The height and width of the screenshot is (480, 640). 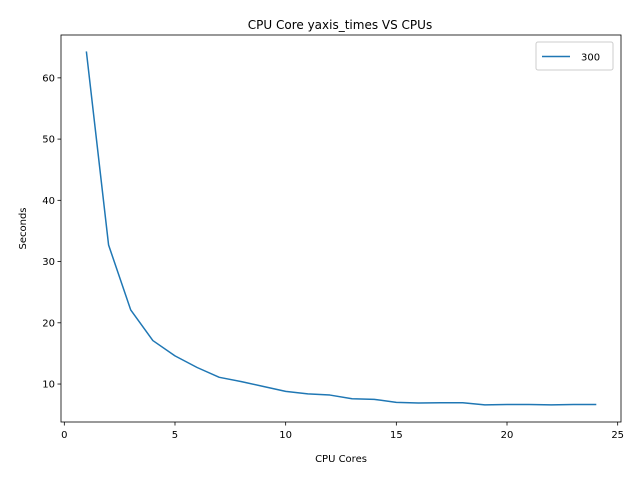 I want to click on legend: 300, so click(x=574, y=56).